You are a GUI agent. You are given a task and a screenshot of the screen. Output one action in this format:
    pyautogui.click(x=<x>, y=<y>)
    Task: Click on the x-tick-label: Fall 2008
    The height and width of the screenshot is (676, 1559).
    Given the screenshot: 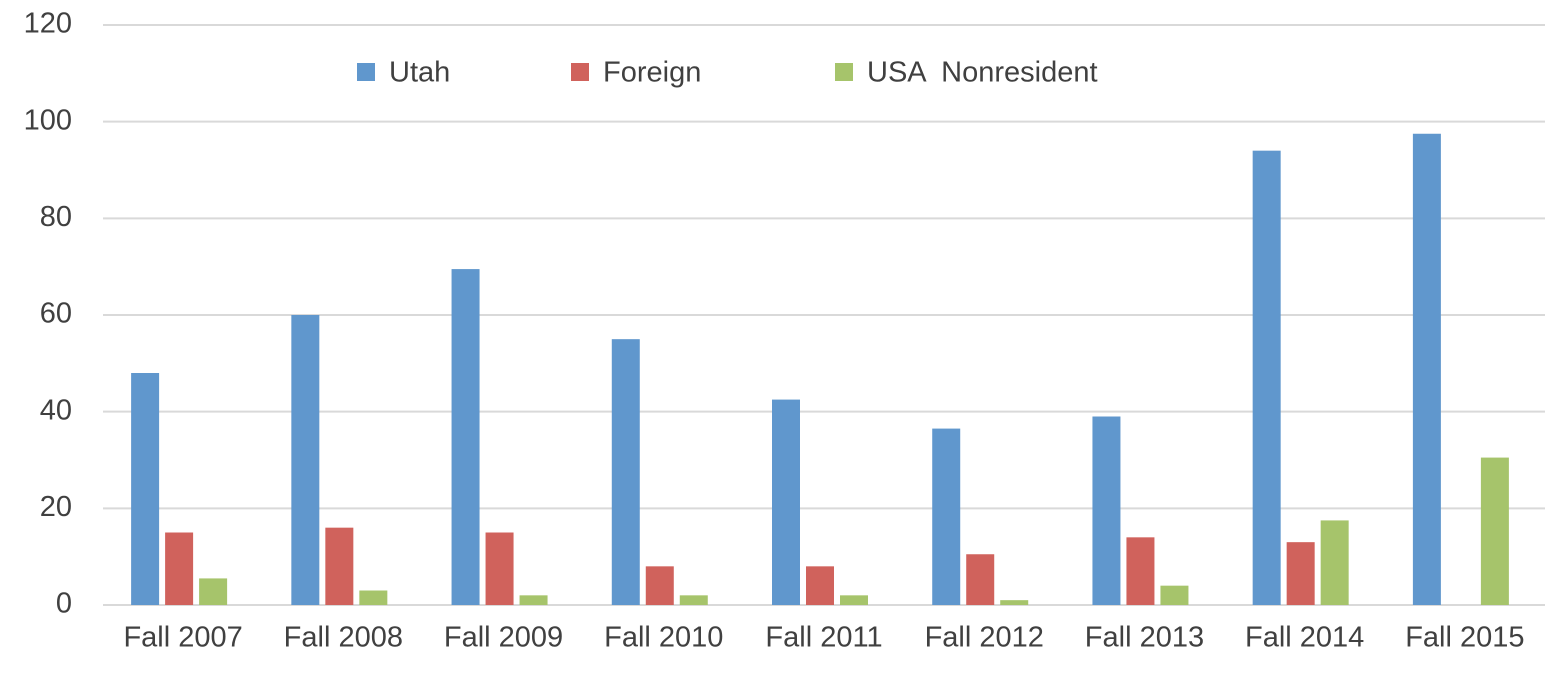 What is the action you would take?
    pyautogui.click(x=343, y=638)
    